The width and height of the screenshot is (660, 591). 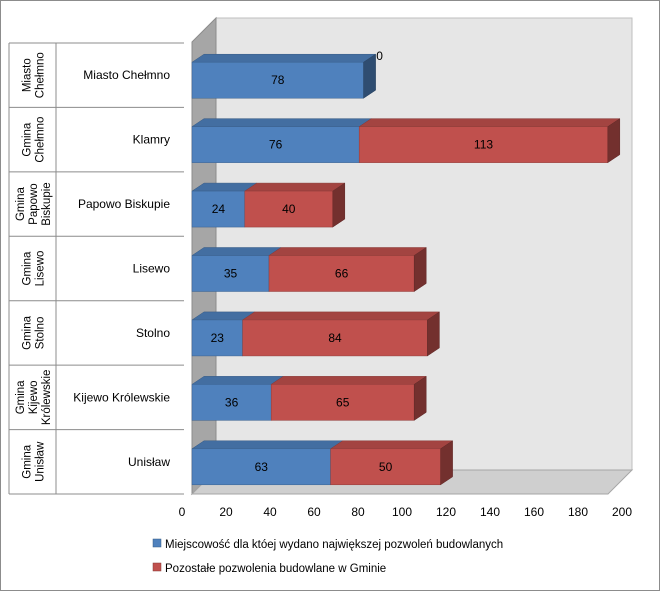 I want to click on data-label-main-stolno: 23, so click(x=218, y=338).